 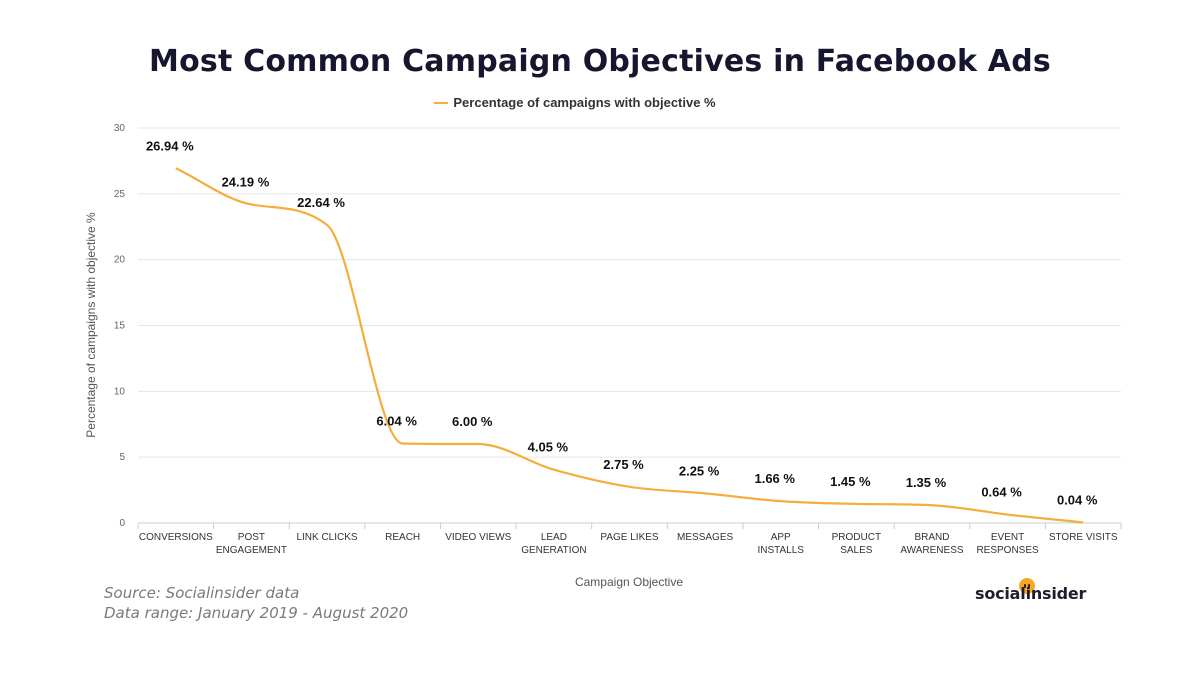 What do you see at coordinates (584, 102) in the screenshot?
I see `legend-label: Percentage of campaigns with objective %` at bounding box center [584, 102].